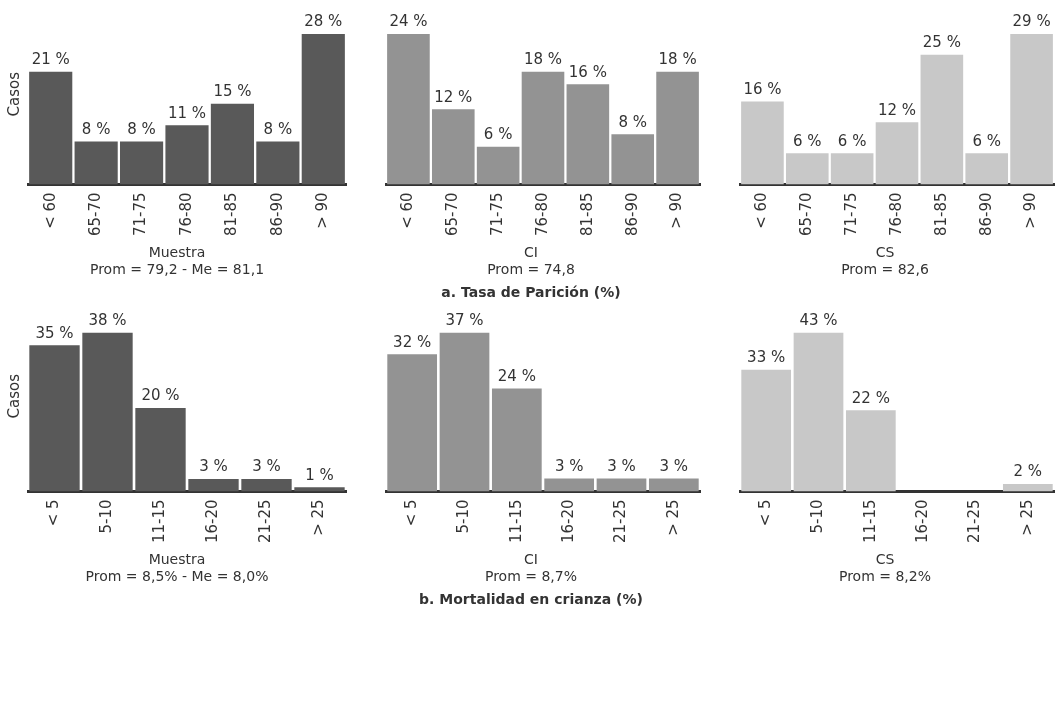  What do you see at coordinates (531, 269) in the screenshot?
I see `text: Prom = 74,8` at bounding box center [531, 269].